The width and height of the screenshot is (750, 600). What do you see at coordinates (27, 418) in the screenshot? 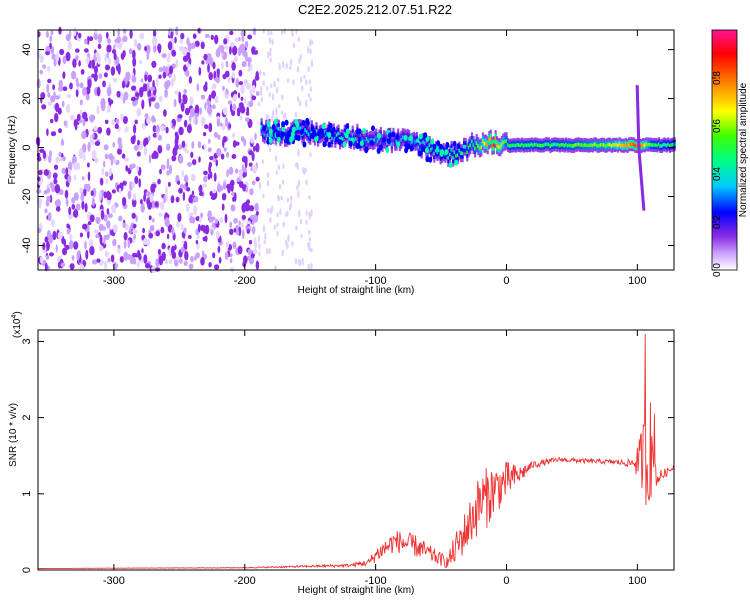
I see `y-tick-label: 2` at bounding box center [27, 418].